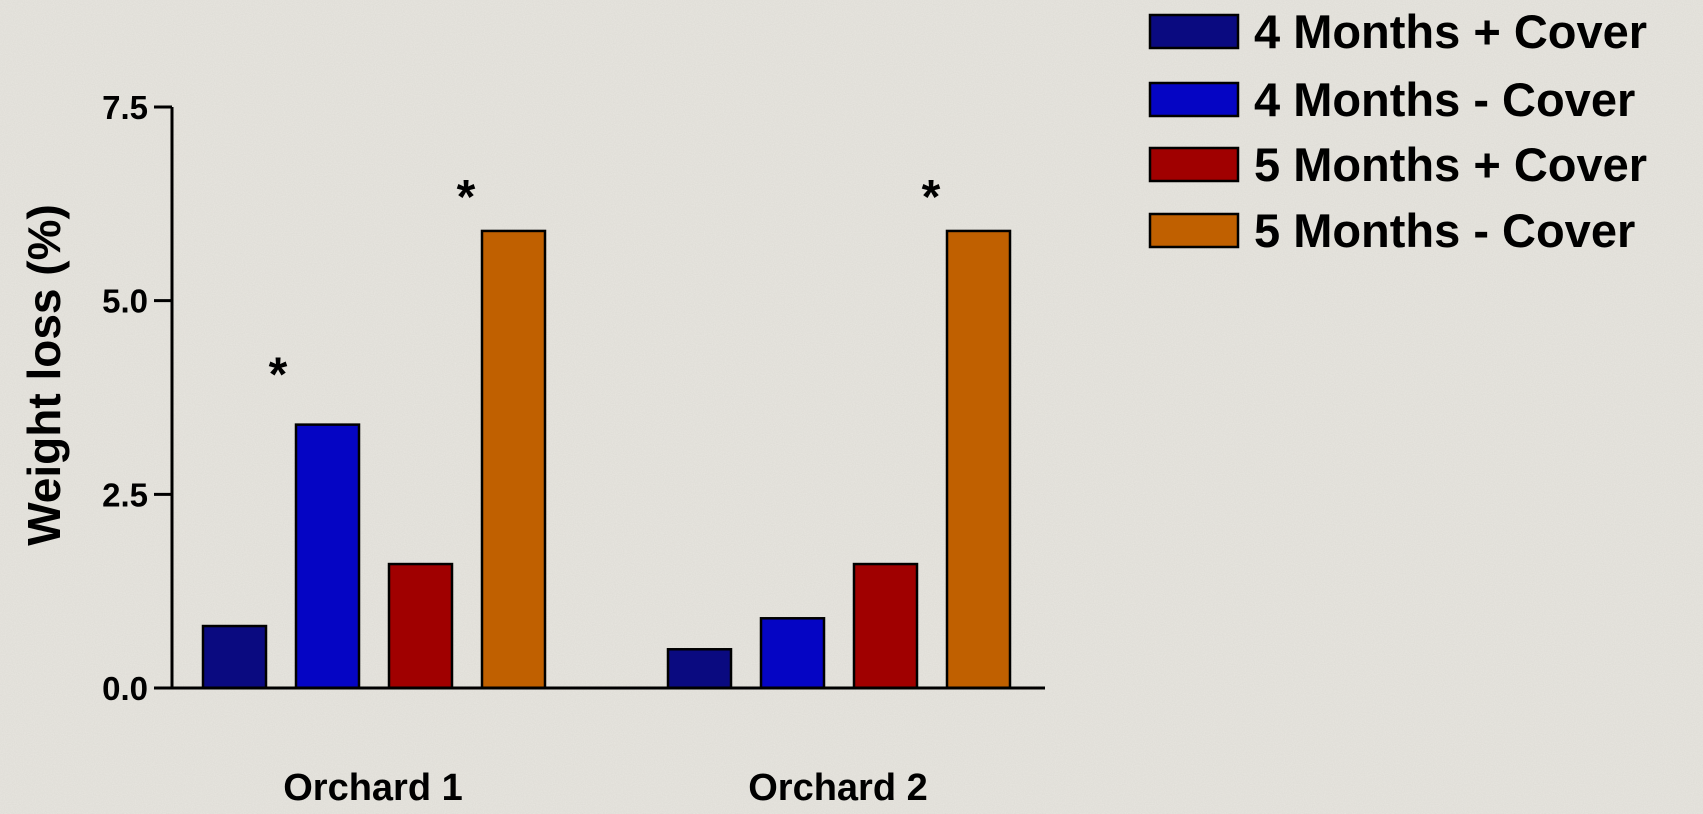 This screenshot has width=1703, height=814. I want to click on y-axis-title: Weight loss (%), so click(44, 375).